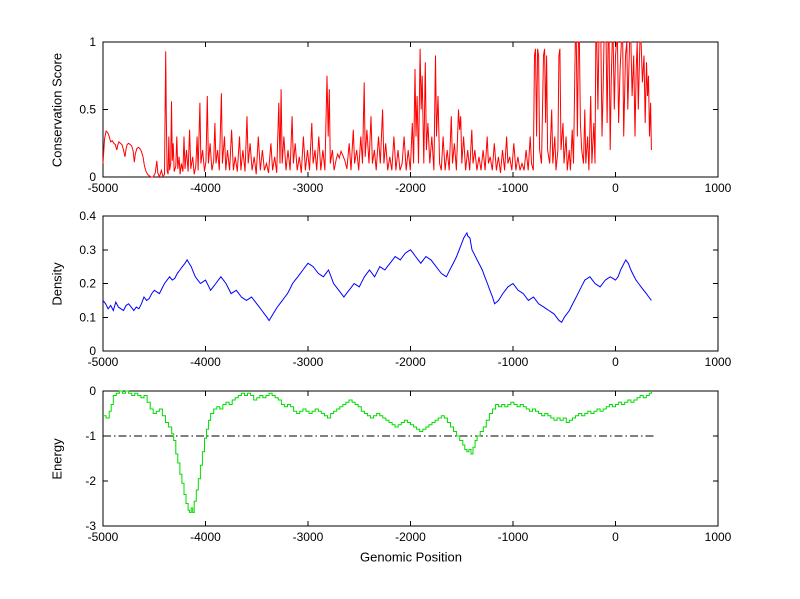 This screenshot has height=599, width=800. What do you see at coordinates (87, 250) in the screenshot?
I see `y-tick-label: 0.3` at bounding box center [87, 250].